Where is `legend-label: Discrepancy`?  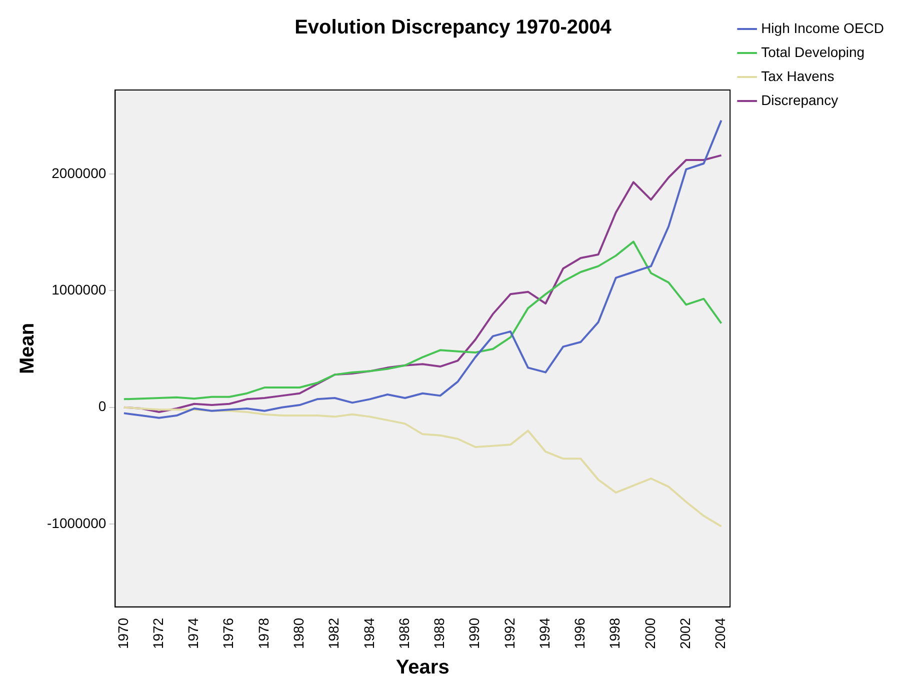
legend-label: Discrepancy is located at coordinates (799, 100).